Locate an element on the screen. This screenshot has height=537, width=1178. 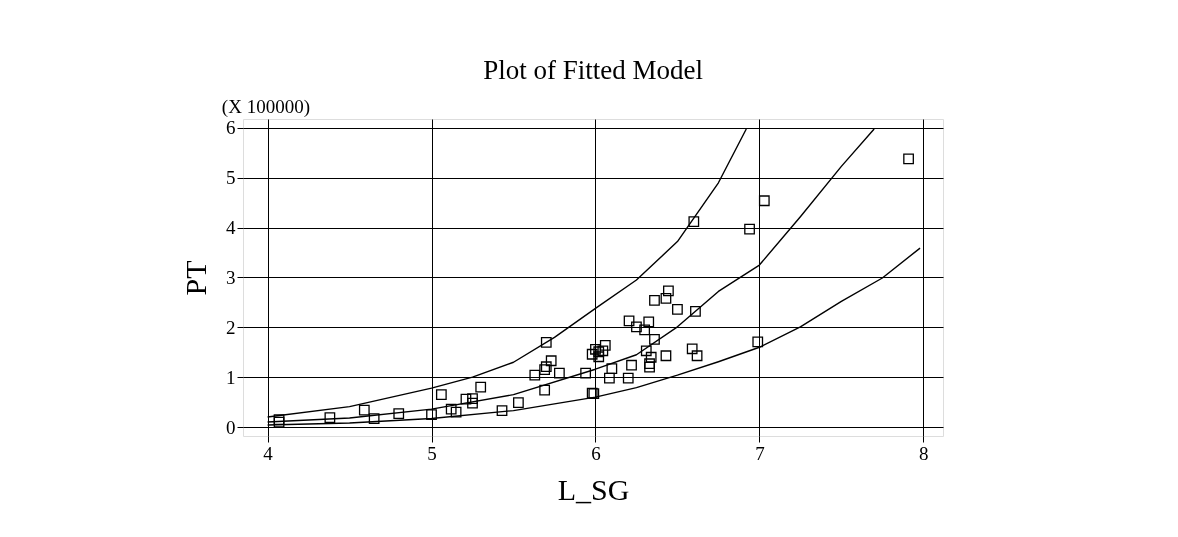
text: (X 100000) is located at coordinates (265, 107).